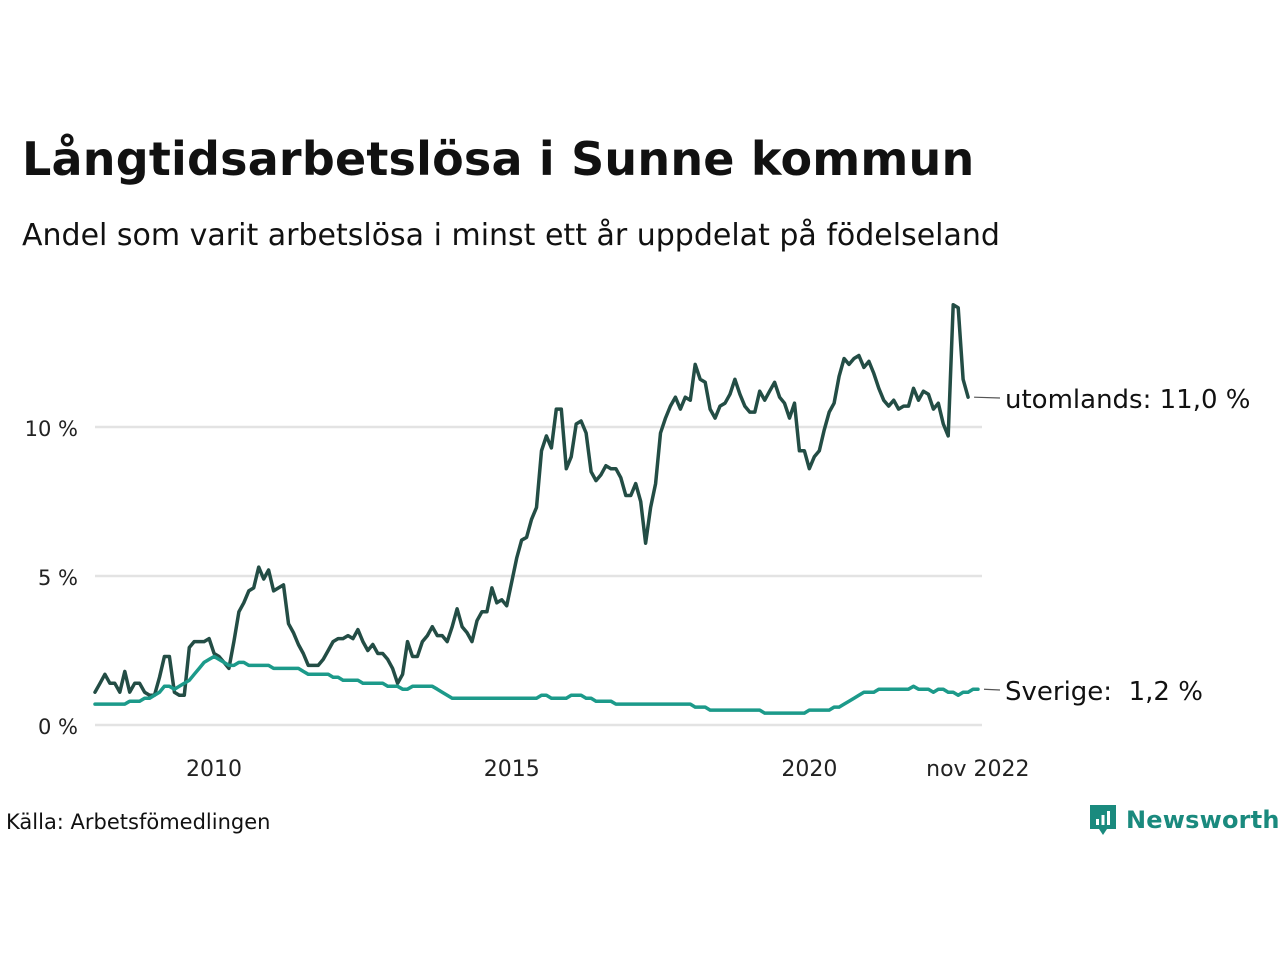  I want to click on series-end-label: utomlands: 11,0 %, so click(1127, 400).